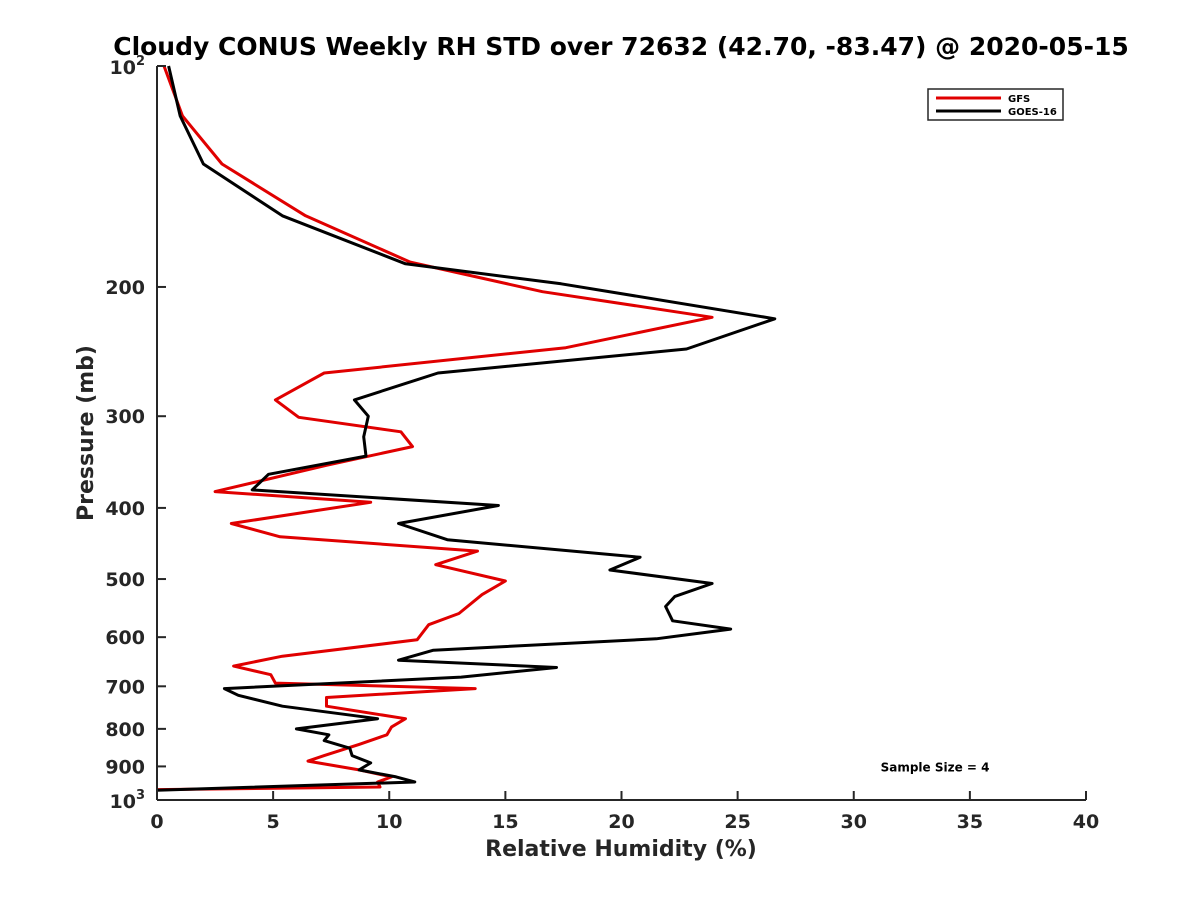 The width and height of the screenshot is (1200, 900). I want to click on x-tick-label: 0, so click(156, 822).